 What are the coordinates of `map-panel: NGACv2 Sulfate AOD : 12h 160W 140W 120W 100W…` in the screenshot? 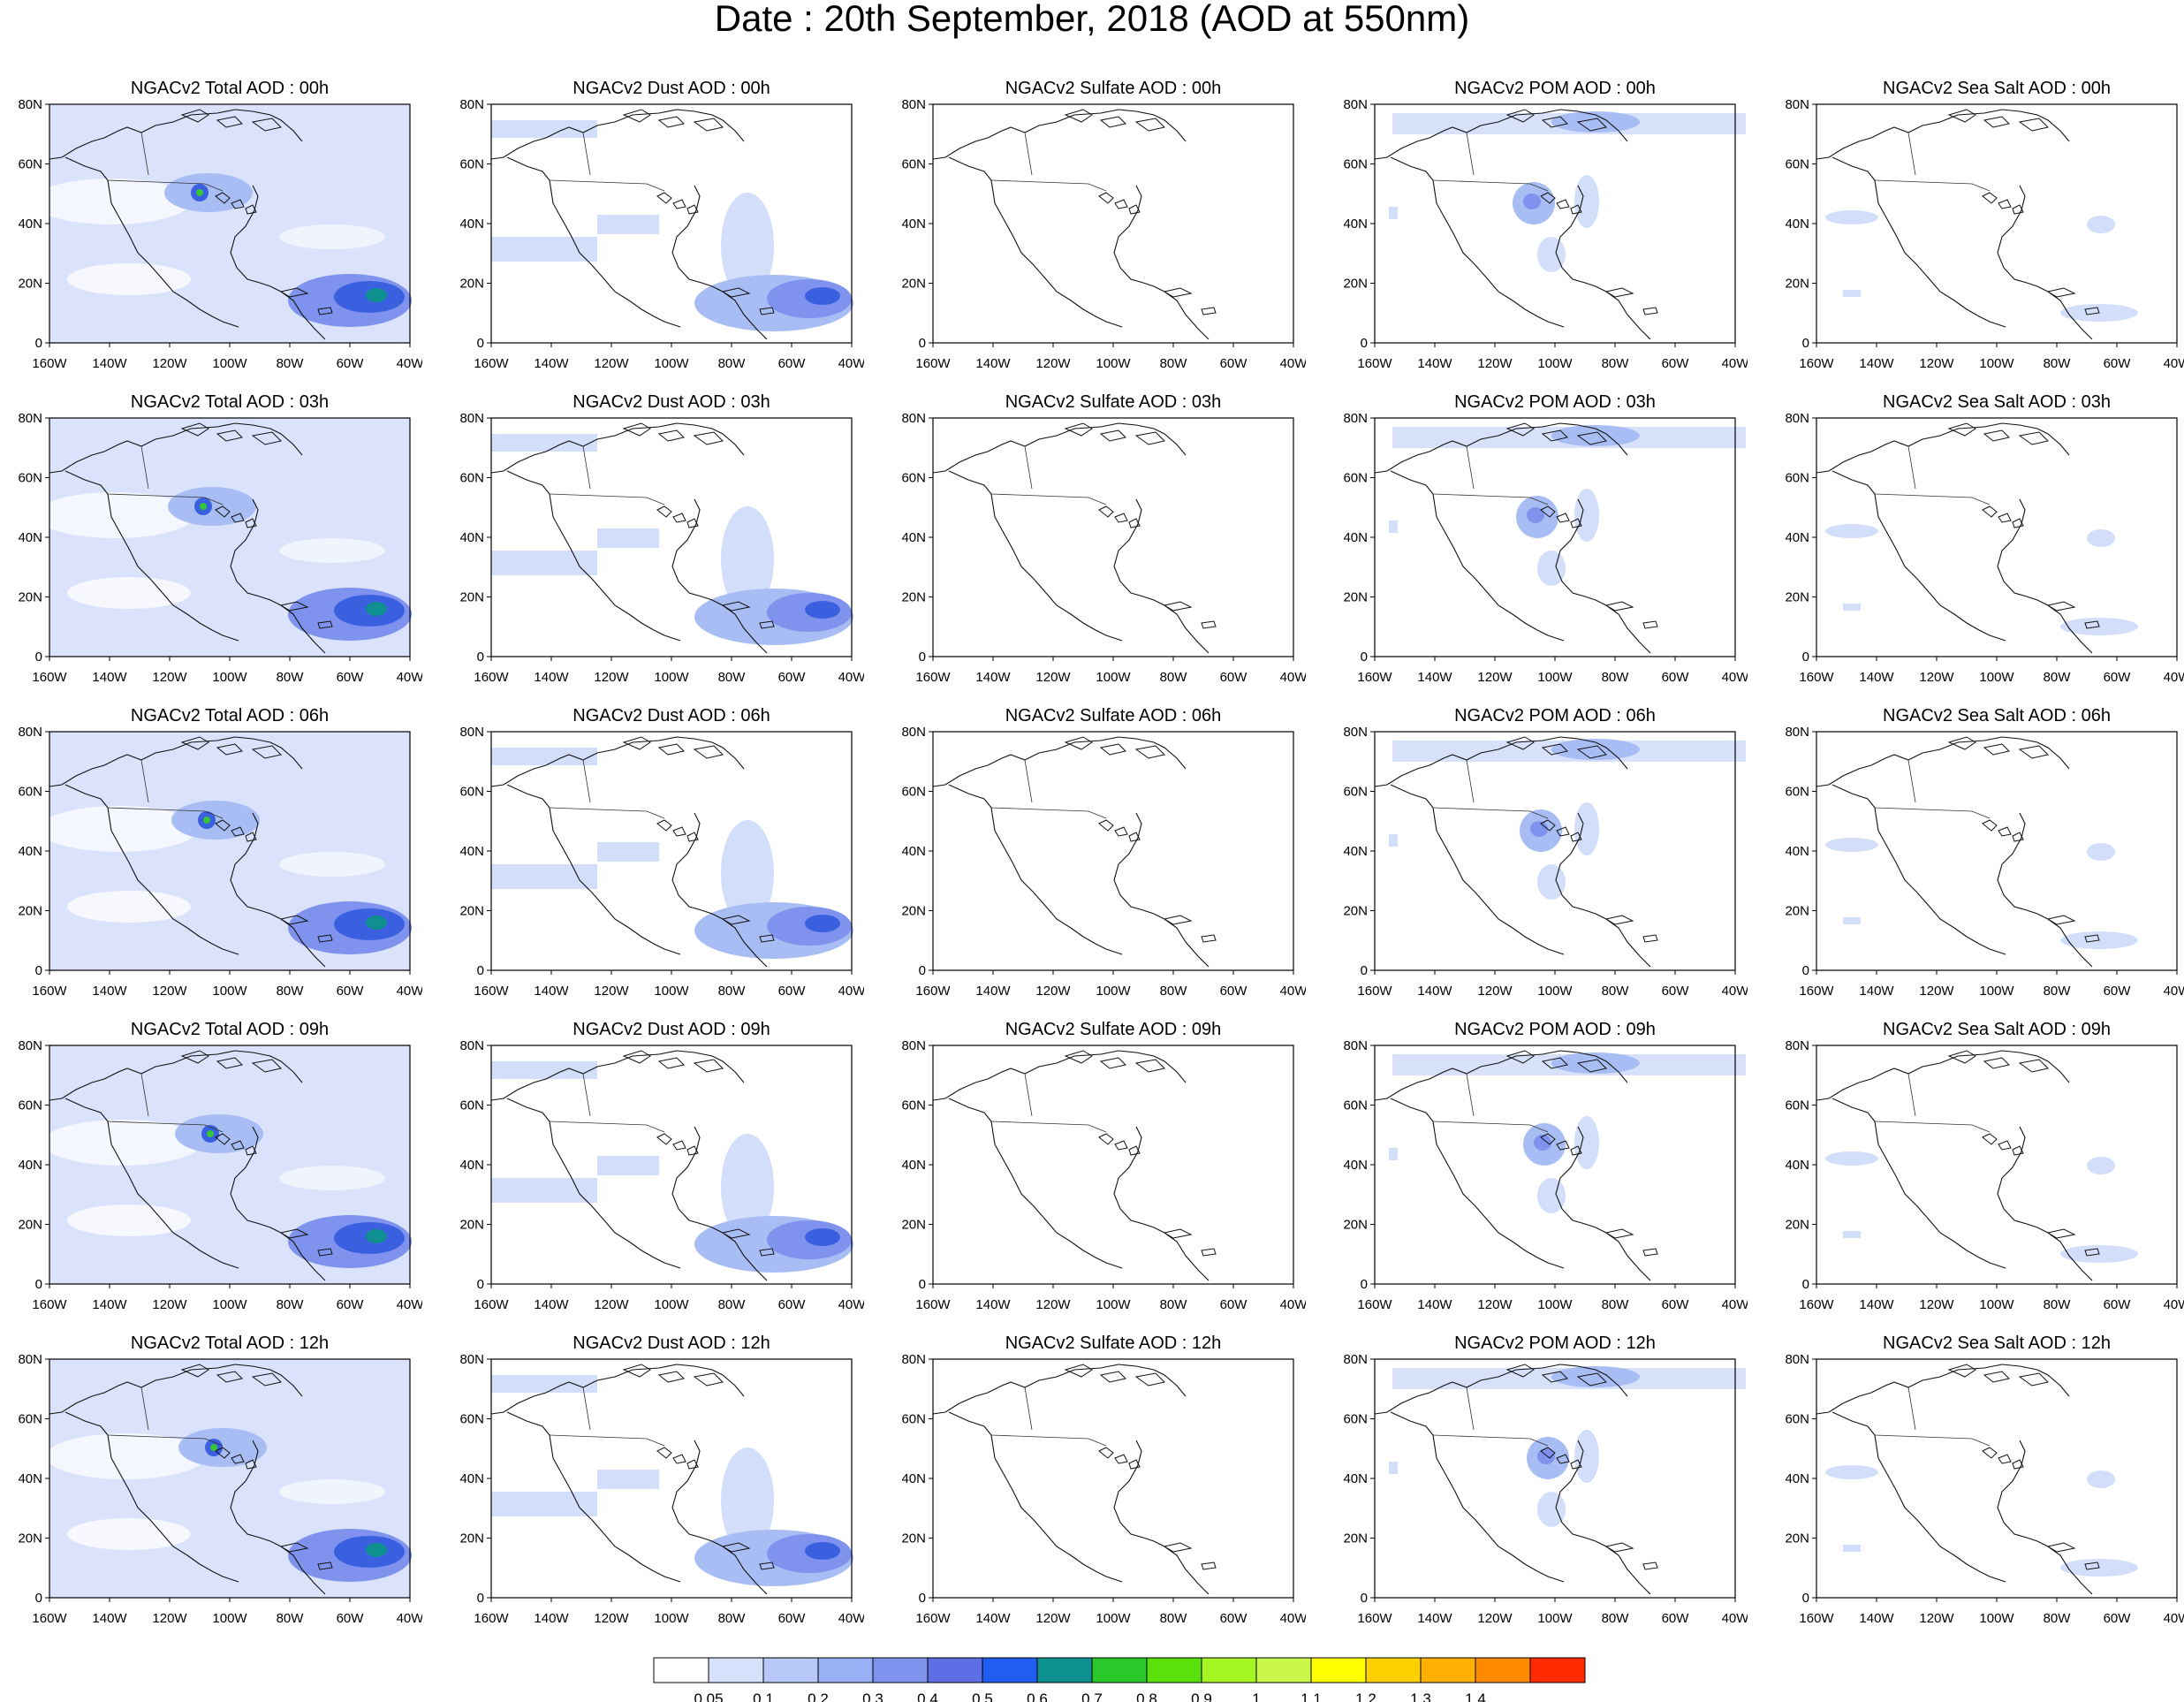 It's located at (1098, 1483).